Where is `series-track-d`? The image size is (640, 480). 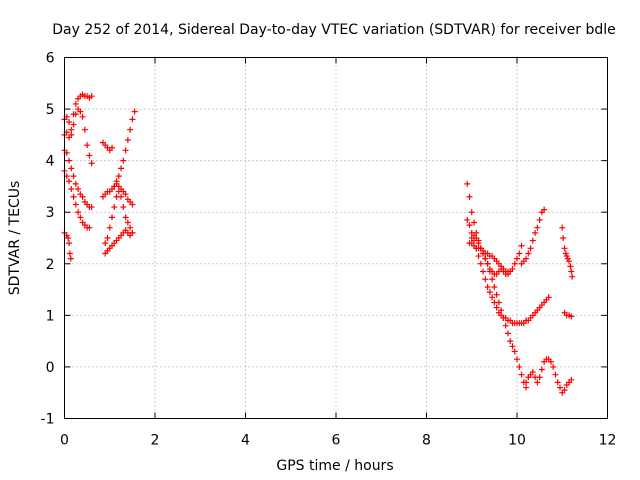
series-track-d is located at coordinates (77, 199).